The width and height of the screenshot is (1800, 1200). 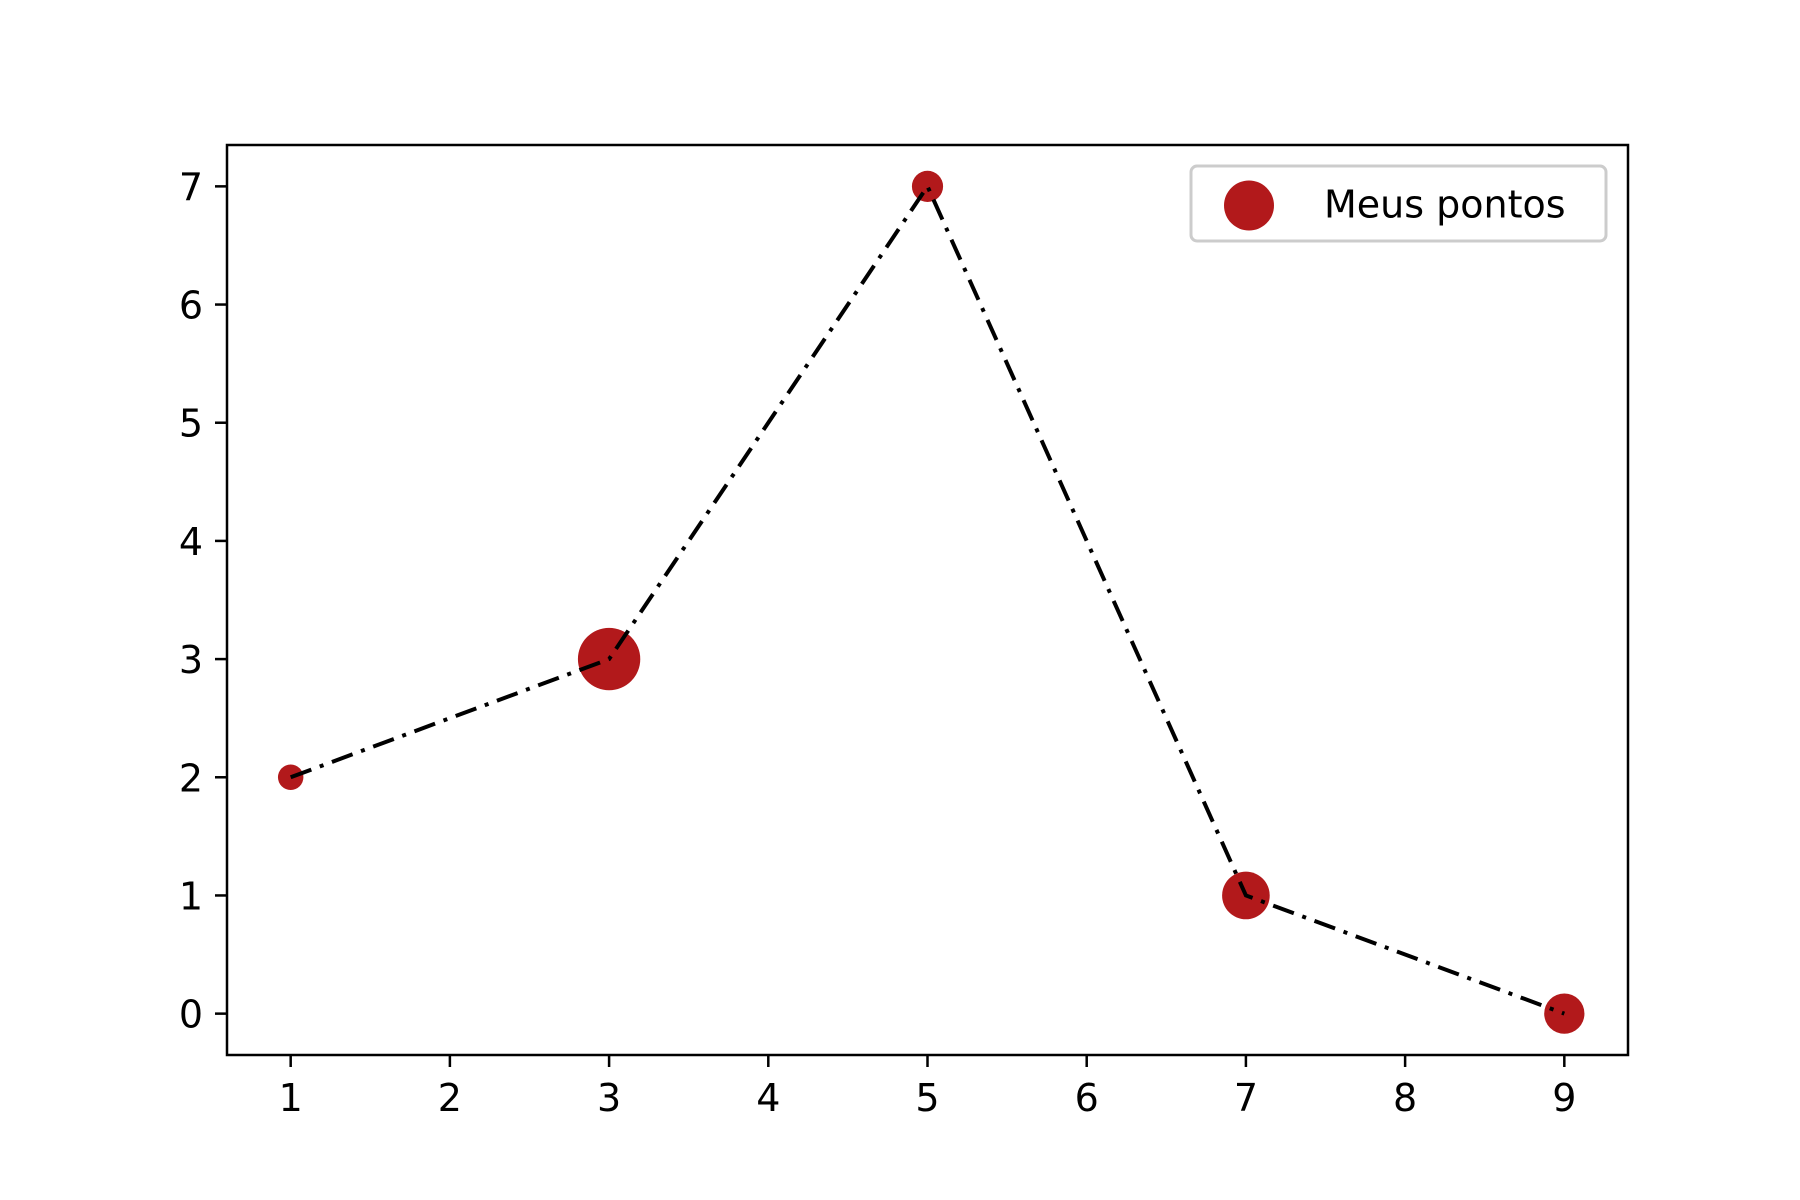 What do you see at coordinates (927, 186) in the screenshot?
I see `data-point` at bounding box center [927, 186].